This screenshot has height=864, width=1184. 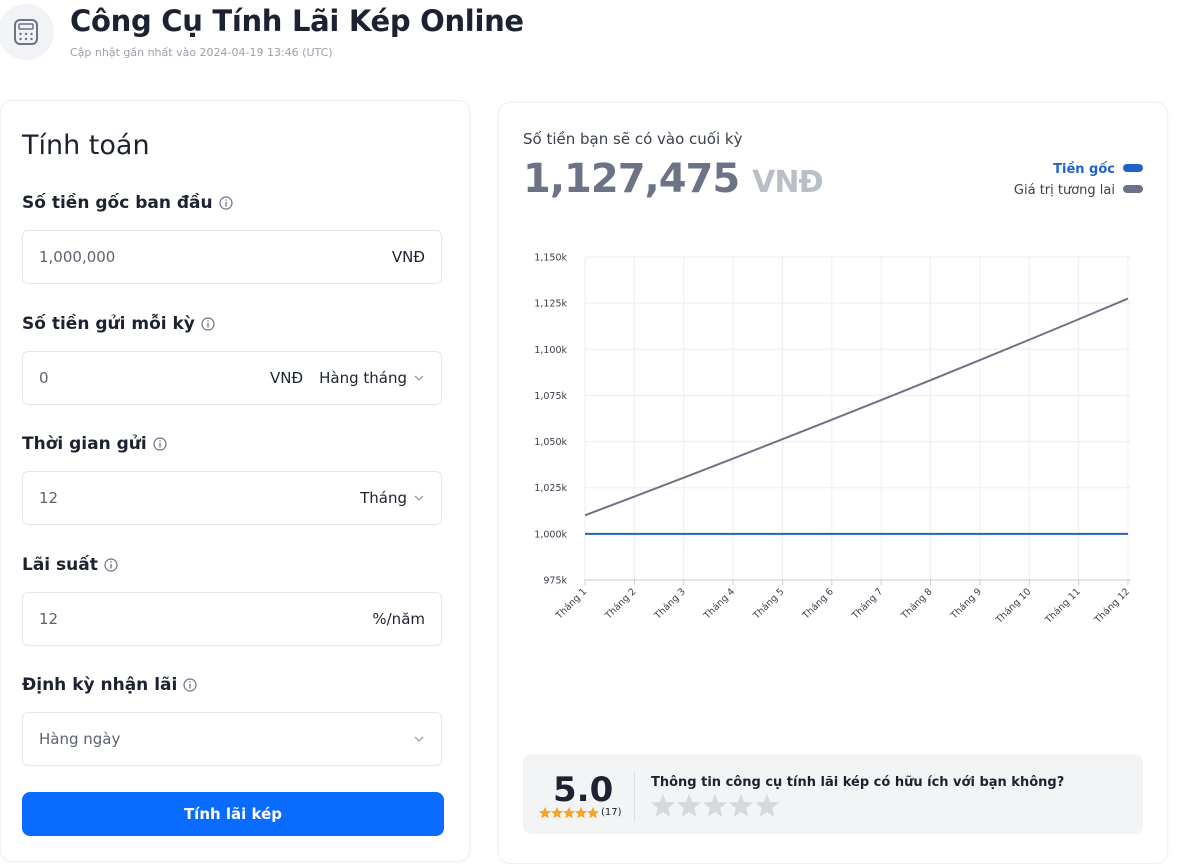 I want to click on input-box: 12 %/năm, so click(x=232, y=618).